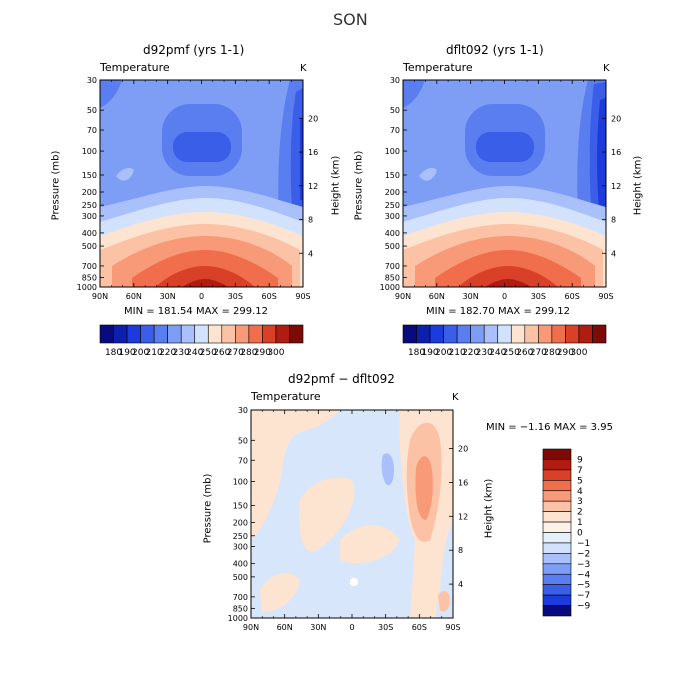 The width and height of the screenshot is (700, 700). I want to click on pressure-tick-label: 200, so click(89, 192).